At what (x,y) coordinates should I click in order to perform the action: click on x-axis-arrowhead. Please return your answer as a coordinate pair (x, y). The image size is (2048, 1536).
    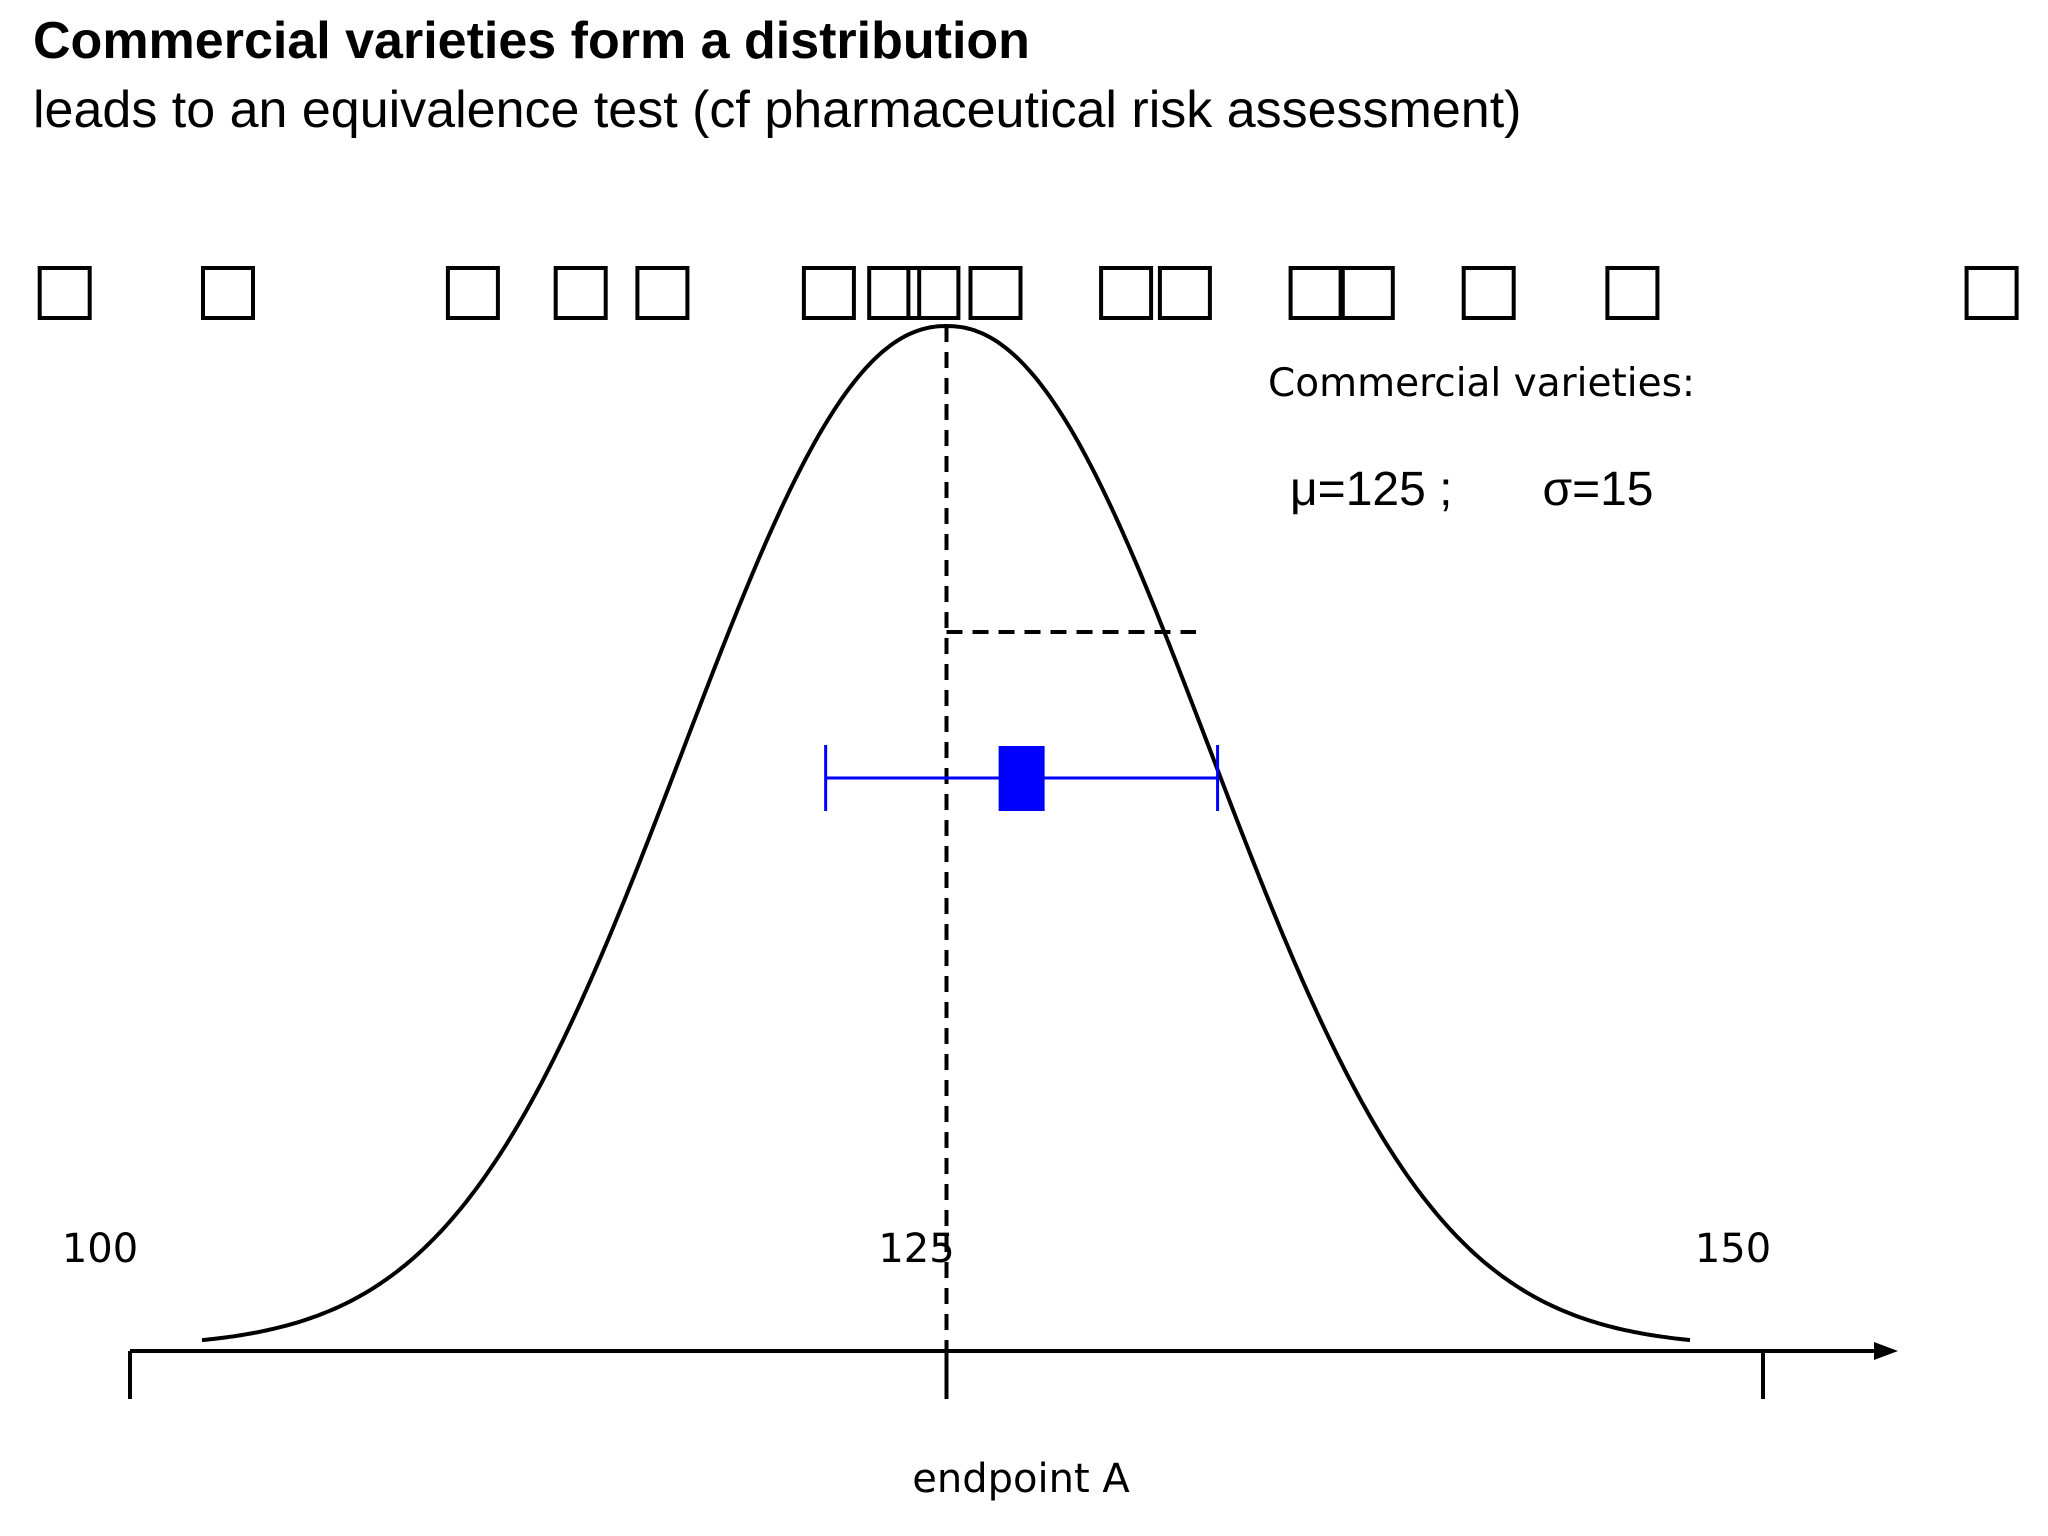
    Looking at the image, I should click on (1886, 1351).